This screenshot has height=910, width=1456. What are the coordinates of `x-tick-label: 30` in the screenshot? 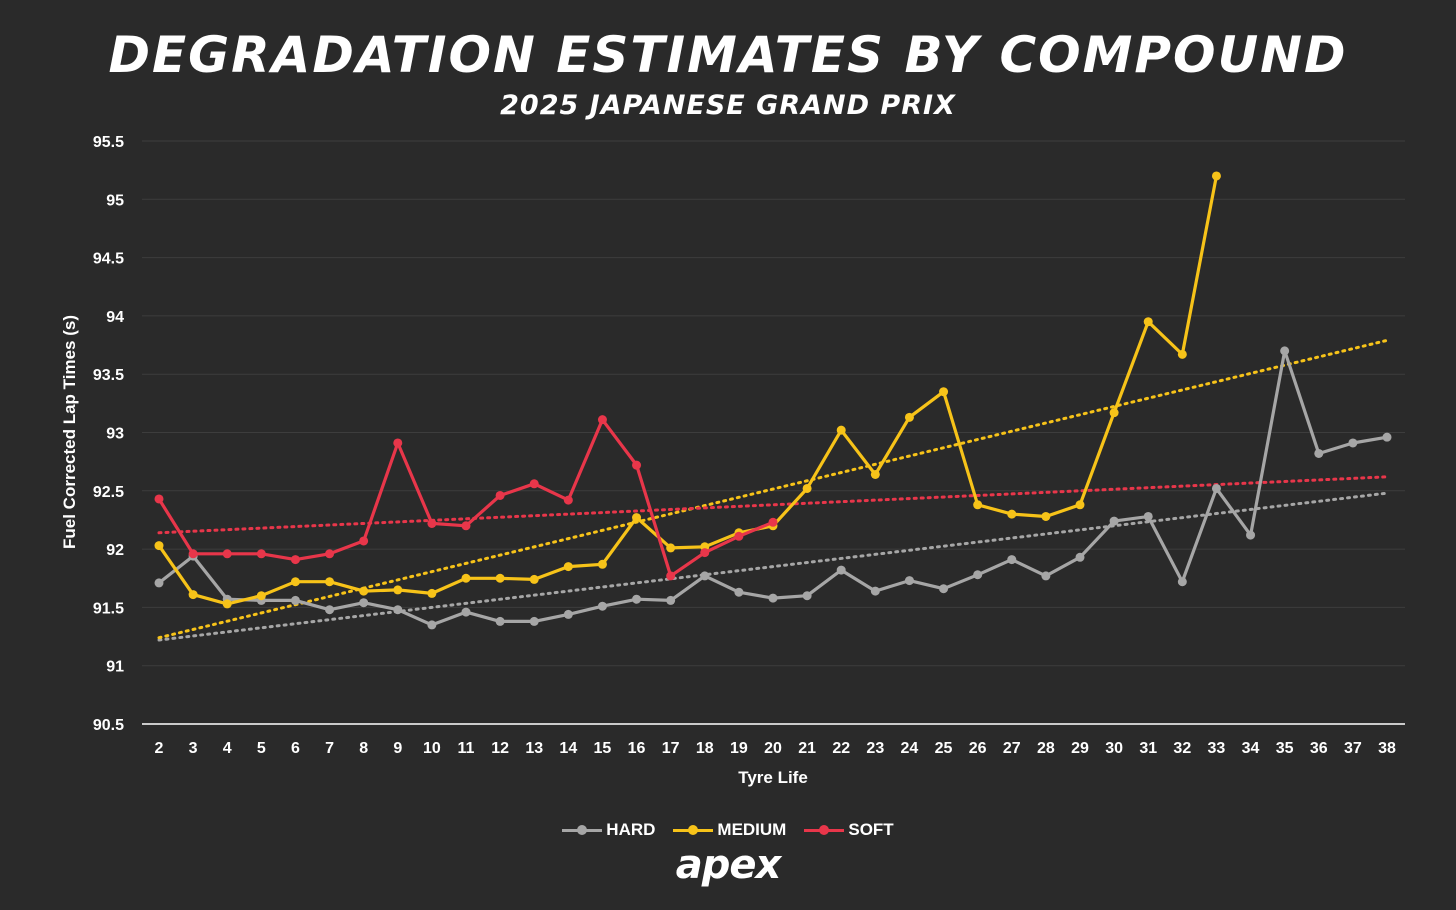 It's located at (1114, 748).